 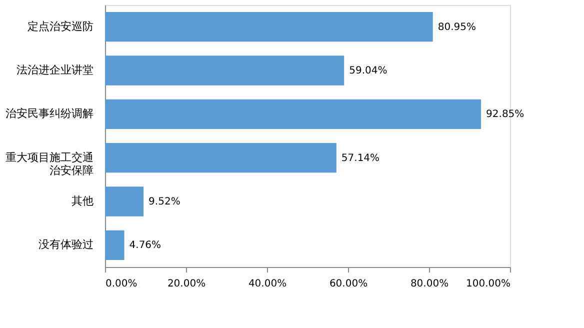 I want to click on x-tick-label: 20.00%, so click(x=186, y=284).